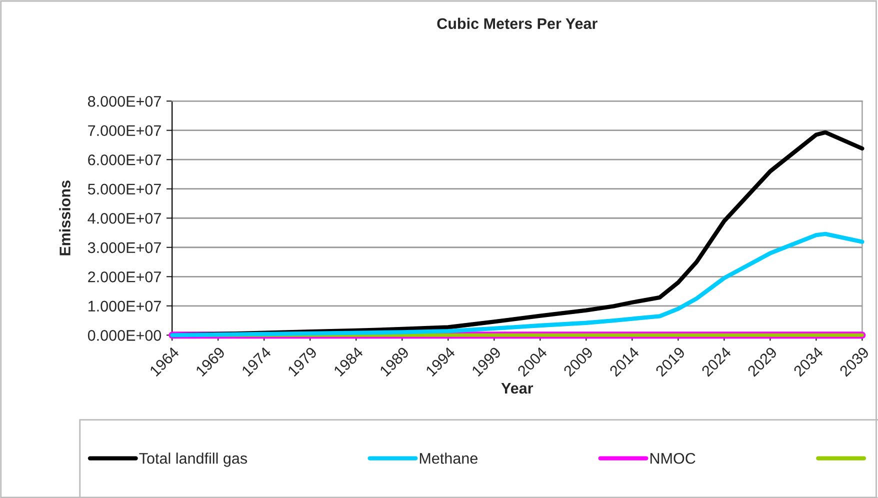 The width and height of the screenshot is (878, 498). Describe the element at coordinates (124, 130) in the screenshot. I see `y-tick-label: 7.000E+07` at that location.